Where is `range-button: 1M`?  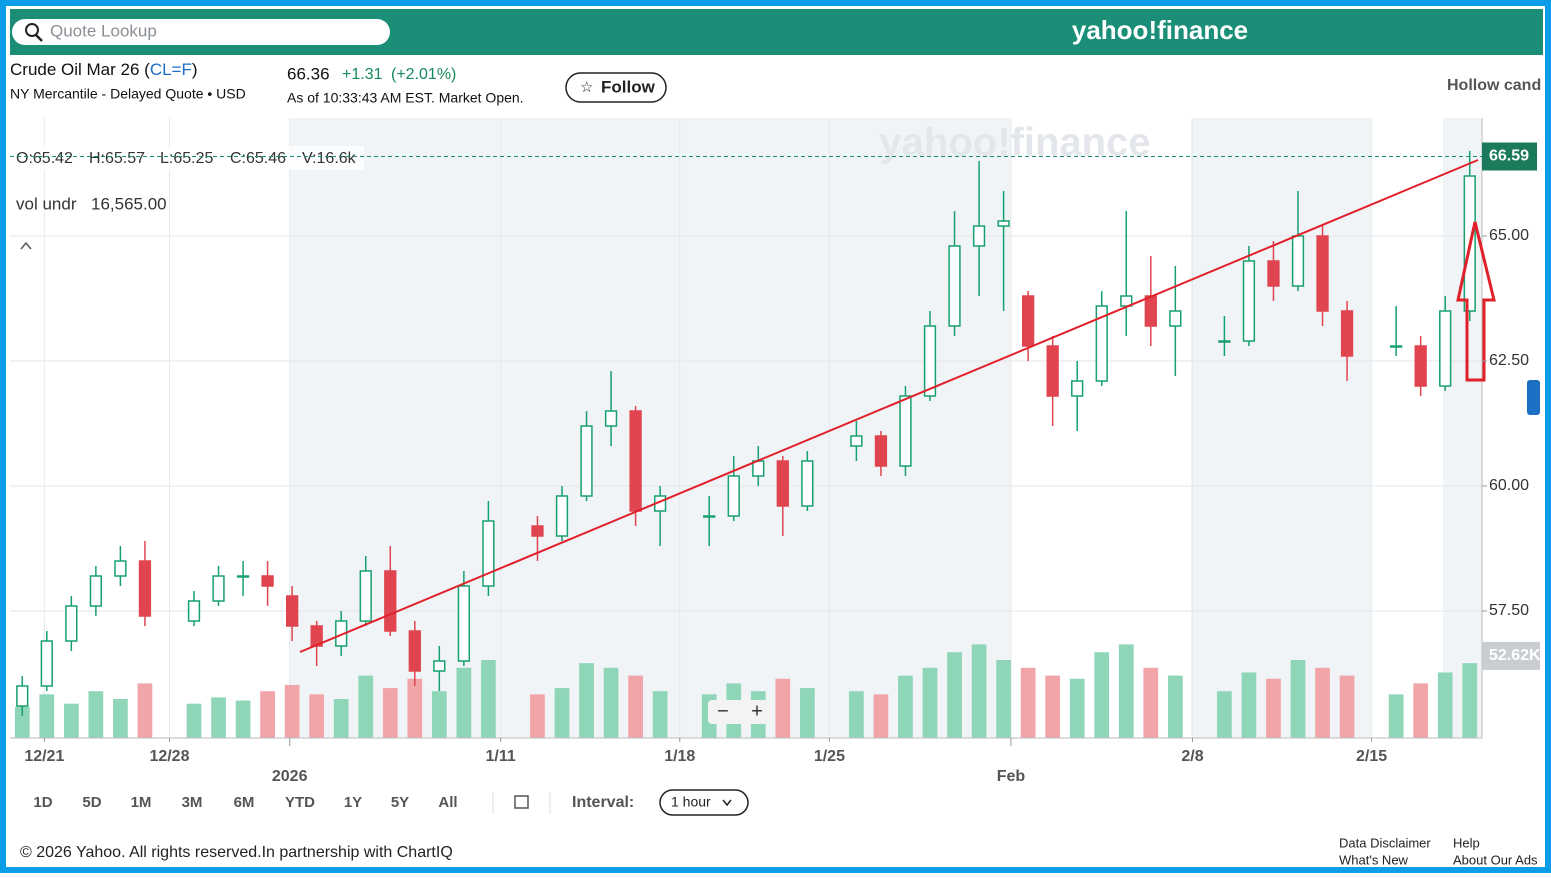 range-button: 1M is located at coordinates (141, 802).